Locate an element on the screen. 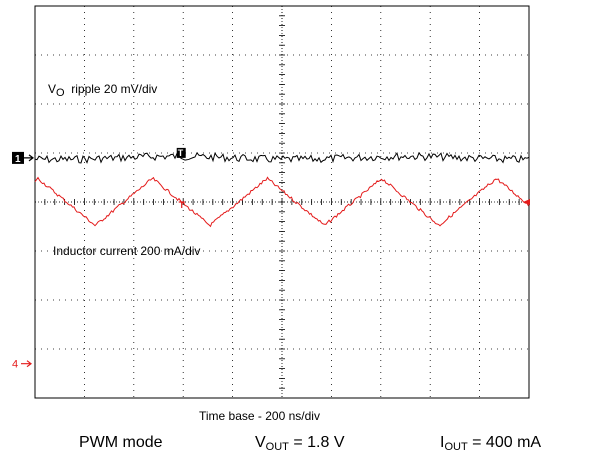  channel-1-marker is located at coordinates (18, 157).